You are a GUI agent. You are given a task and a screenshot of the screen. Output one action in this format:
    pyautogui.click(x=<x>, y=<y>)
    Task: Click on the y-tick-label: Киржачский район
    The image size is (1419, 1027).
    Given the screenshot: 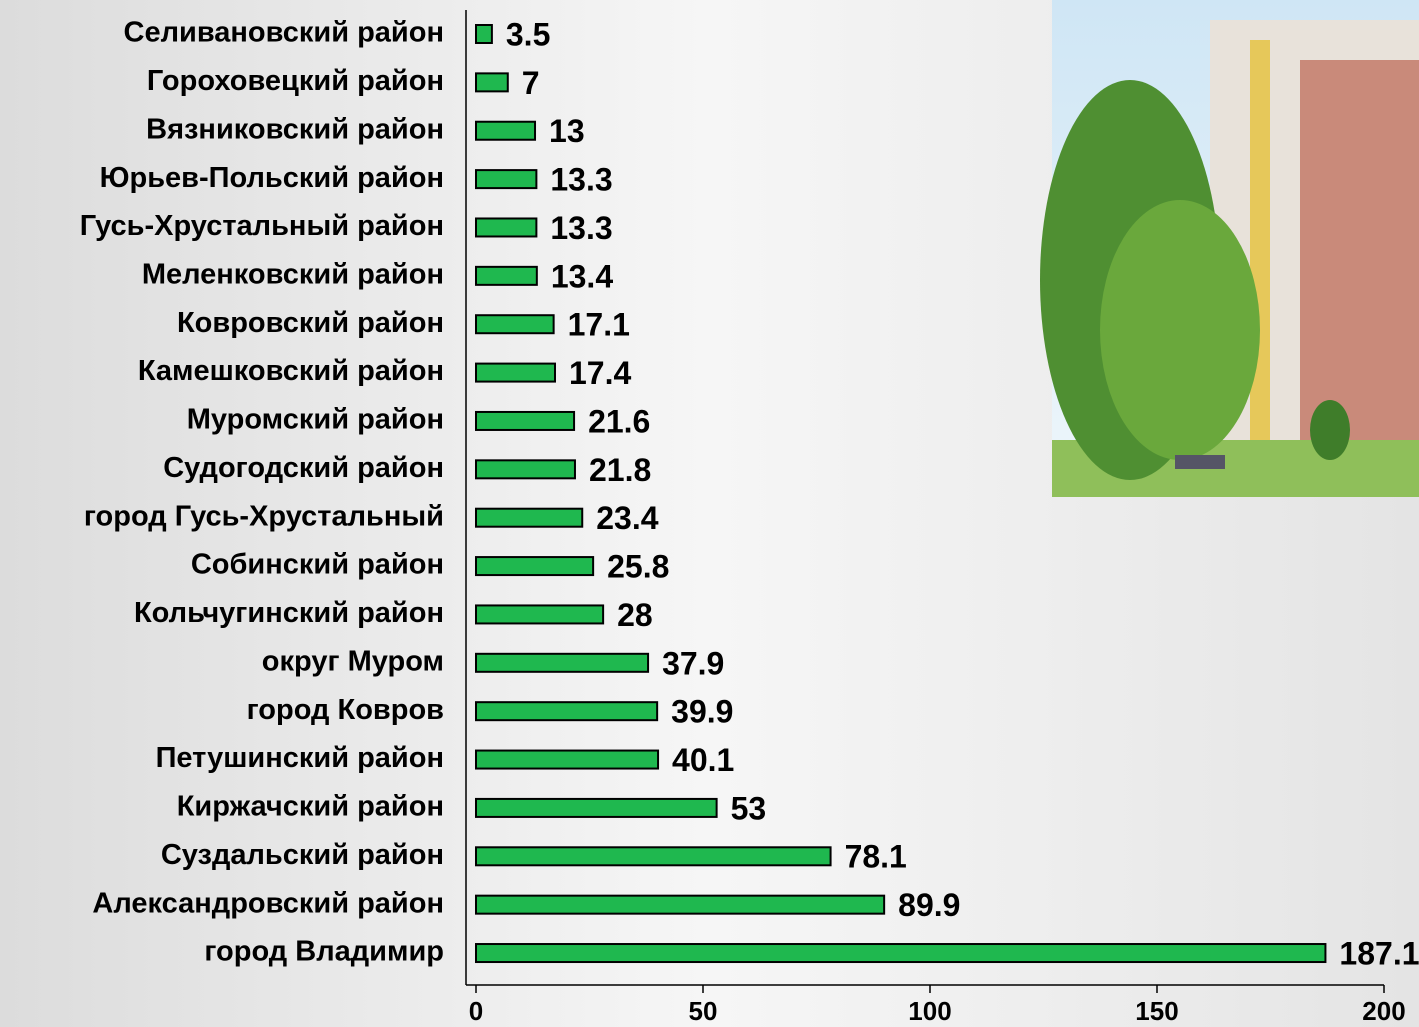 What is the action you would take?
    pyautogui.click(x=310, y=807)
    